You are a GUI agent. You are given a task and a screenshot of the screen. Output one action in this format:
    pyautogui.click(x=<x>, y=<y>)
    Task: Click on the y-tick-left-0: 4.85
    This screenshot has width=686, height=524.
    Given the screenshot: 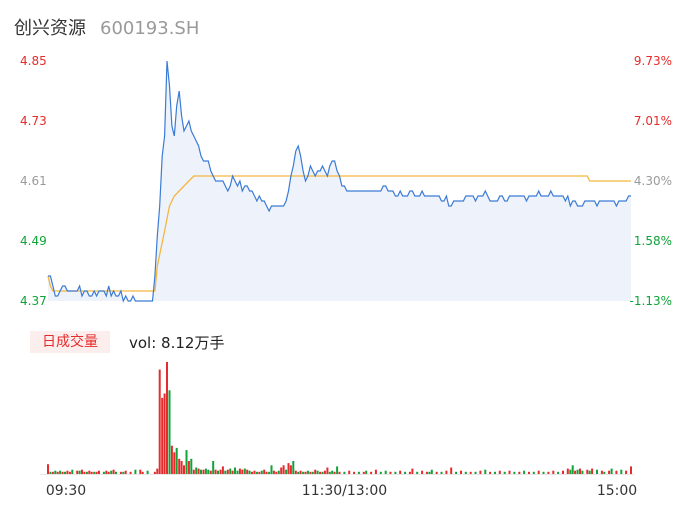 What is the action you would take?
    pyautogui.click(x=33, y=61)
    